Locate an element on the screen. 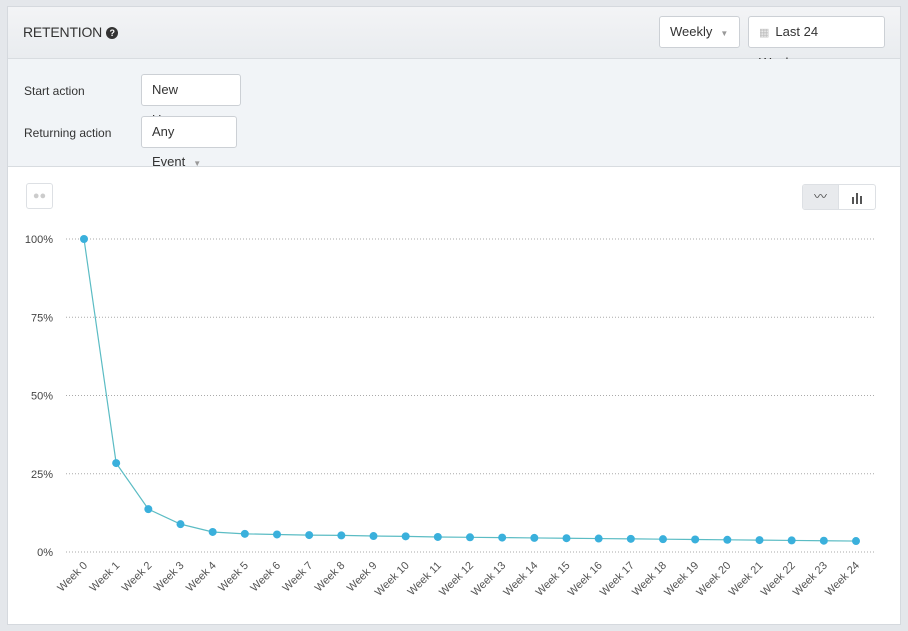  returning-action-select: Any Event ▼ is located at coordinates (189, 142).